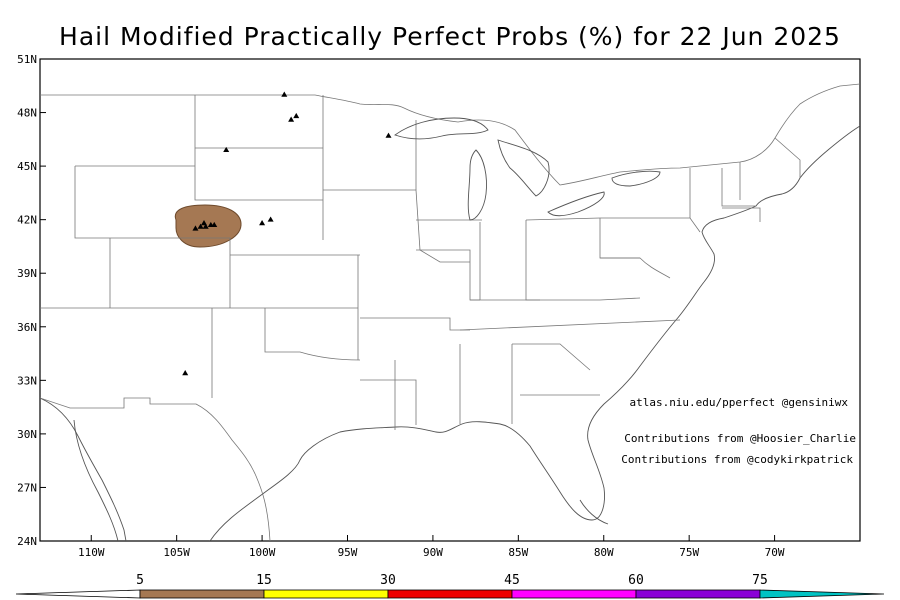 This screenshot has width=900, height=600. What do you see at coordinates (96, 480) in the screenshot?
I see `coastline-baja` at bounding box center [96, 480].